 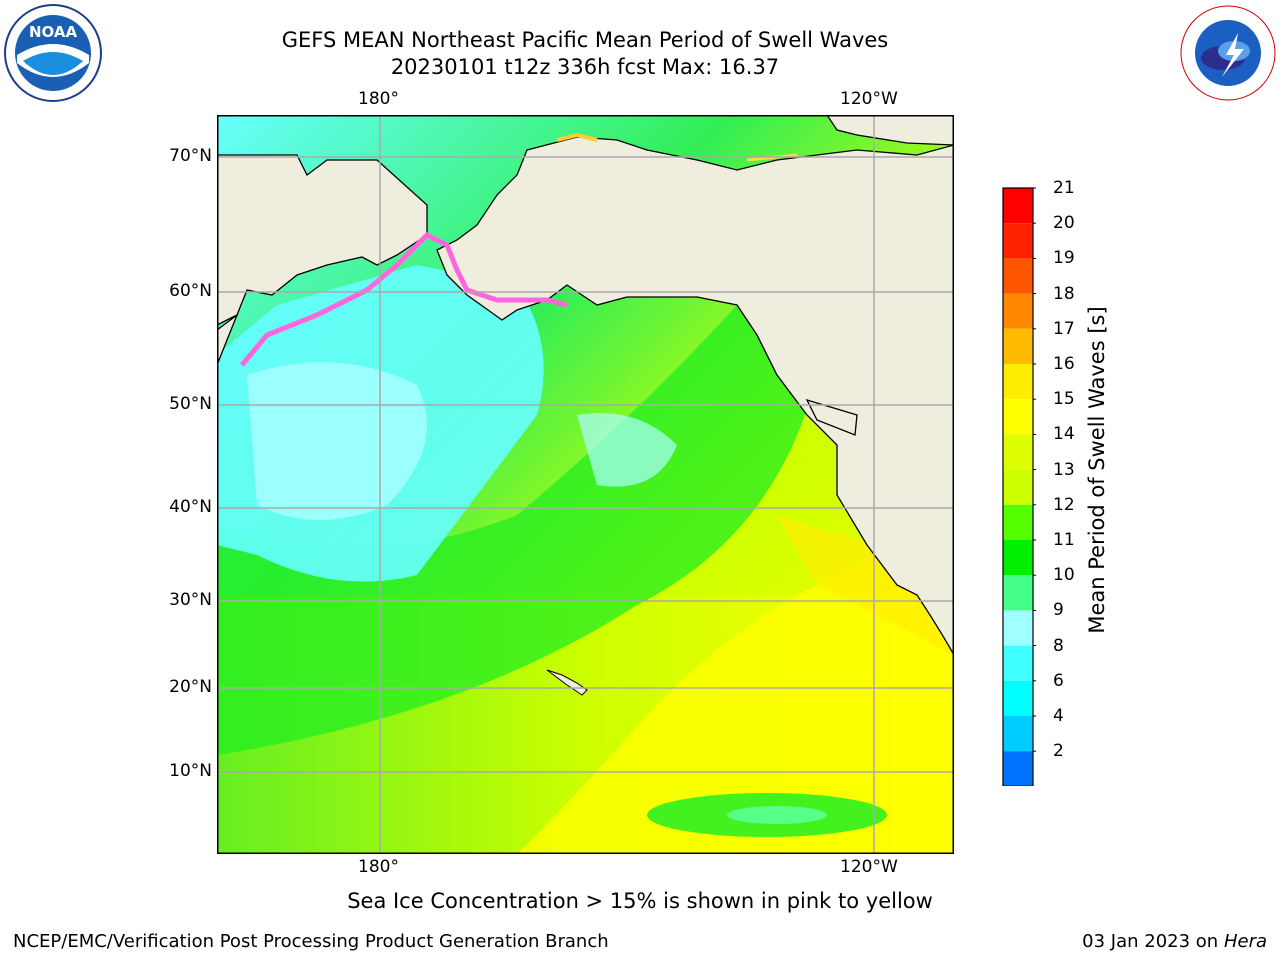 What do you see at coordinates (1058, 645) in the screenshot?
I see `colorbar-tick-label: 8` at bounding box center [1058, 645].